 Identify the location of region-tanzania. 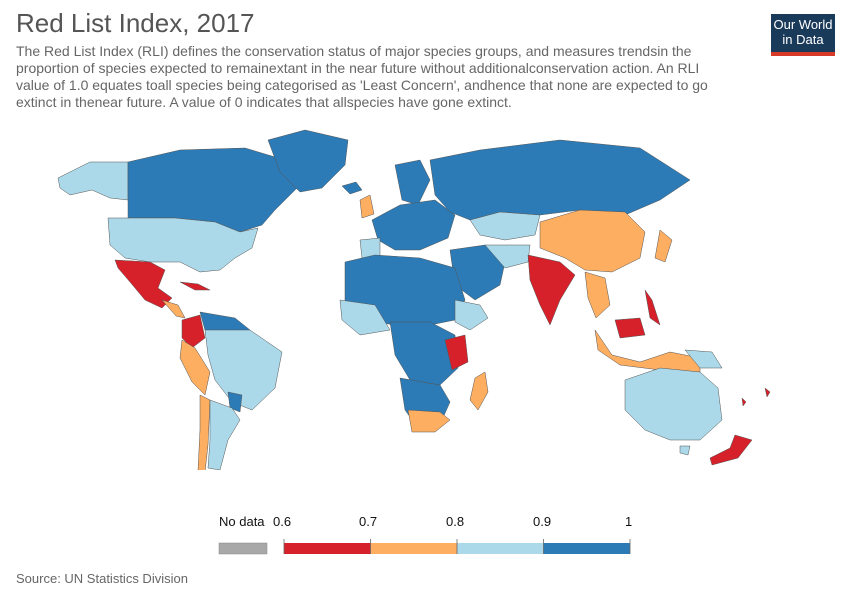
(456, 352).